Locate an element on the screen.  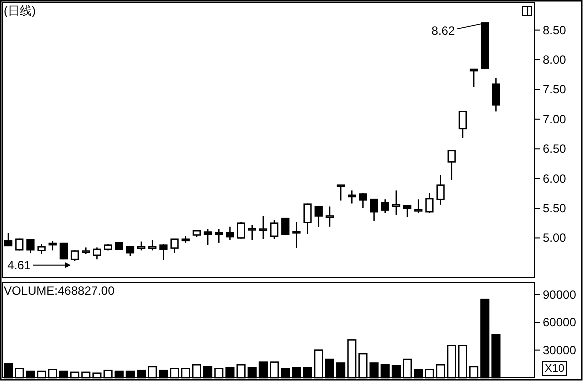
y-tick-label: 5.50 is located at coordinates (555, 209).